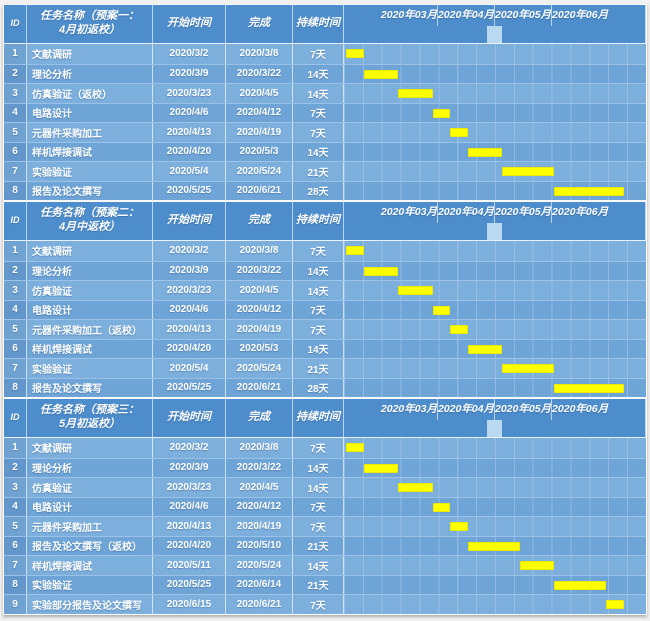 The height and width of the screenshot is (621, 650). Describe the element at coordinates (15, 171) in the screenshot. I see `task-id: 7` at that location.